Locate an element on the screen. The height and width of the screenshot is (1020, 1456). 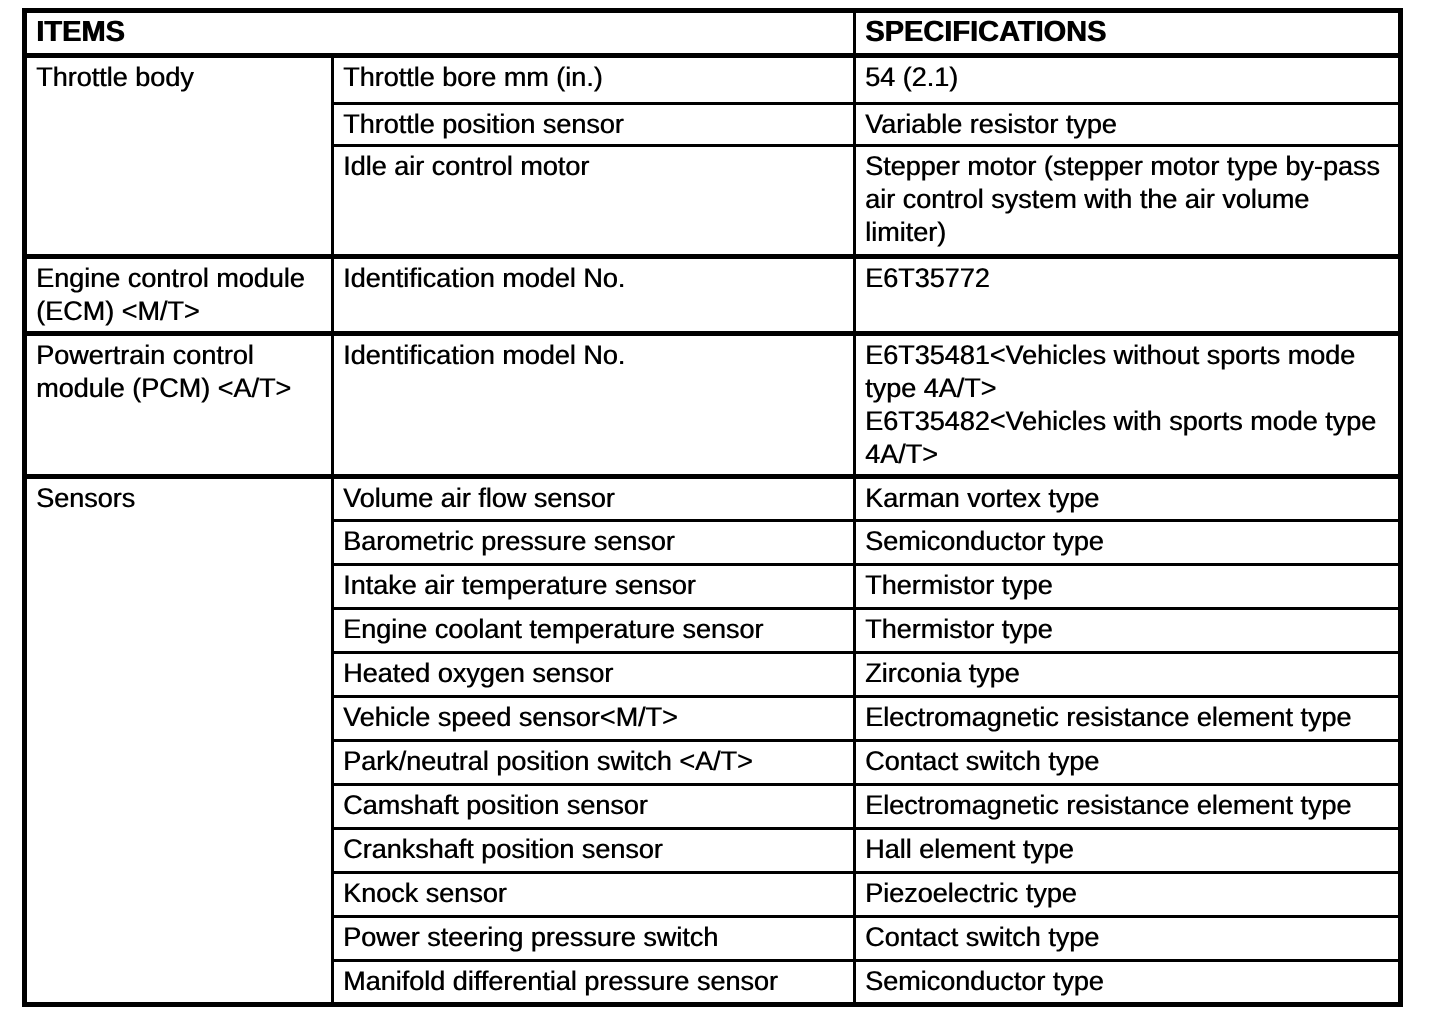
table-header-row: ITEMS SPECIFICATIONS is located at coordinates (712, 33).